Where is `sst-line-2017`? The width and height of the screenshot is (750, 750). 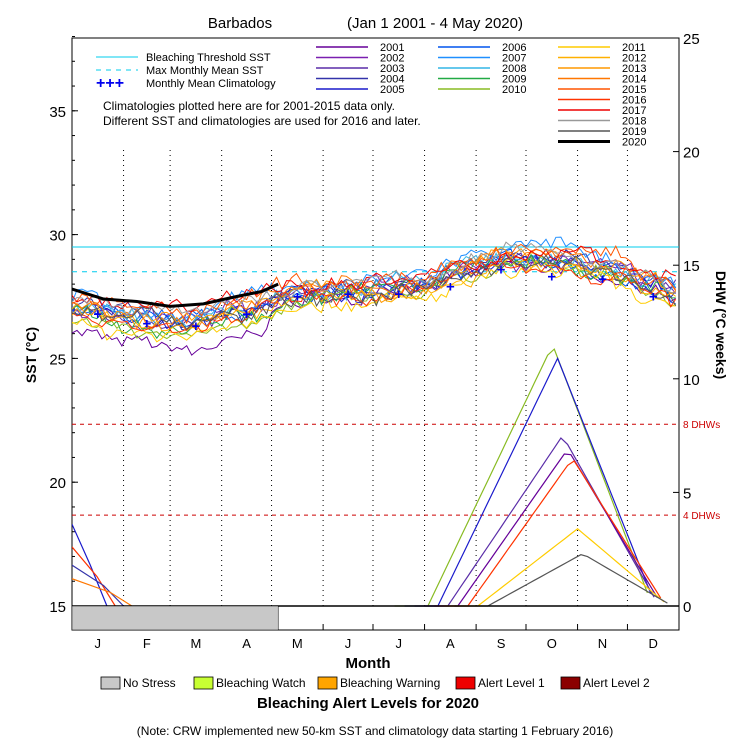
sst-line-2017 is located at coordinates (374, 279).